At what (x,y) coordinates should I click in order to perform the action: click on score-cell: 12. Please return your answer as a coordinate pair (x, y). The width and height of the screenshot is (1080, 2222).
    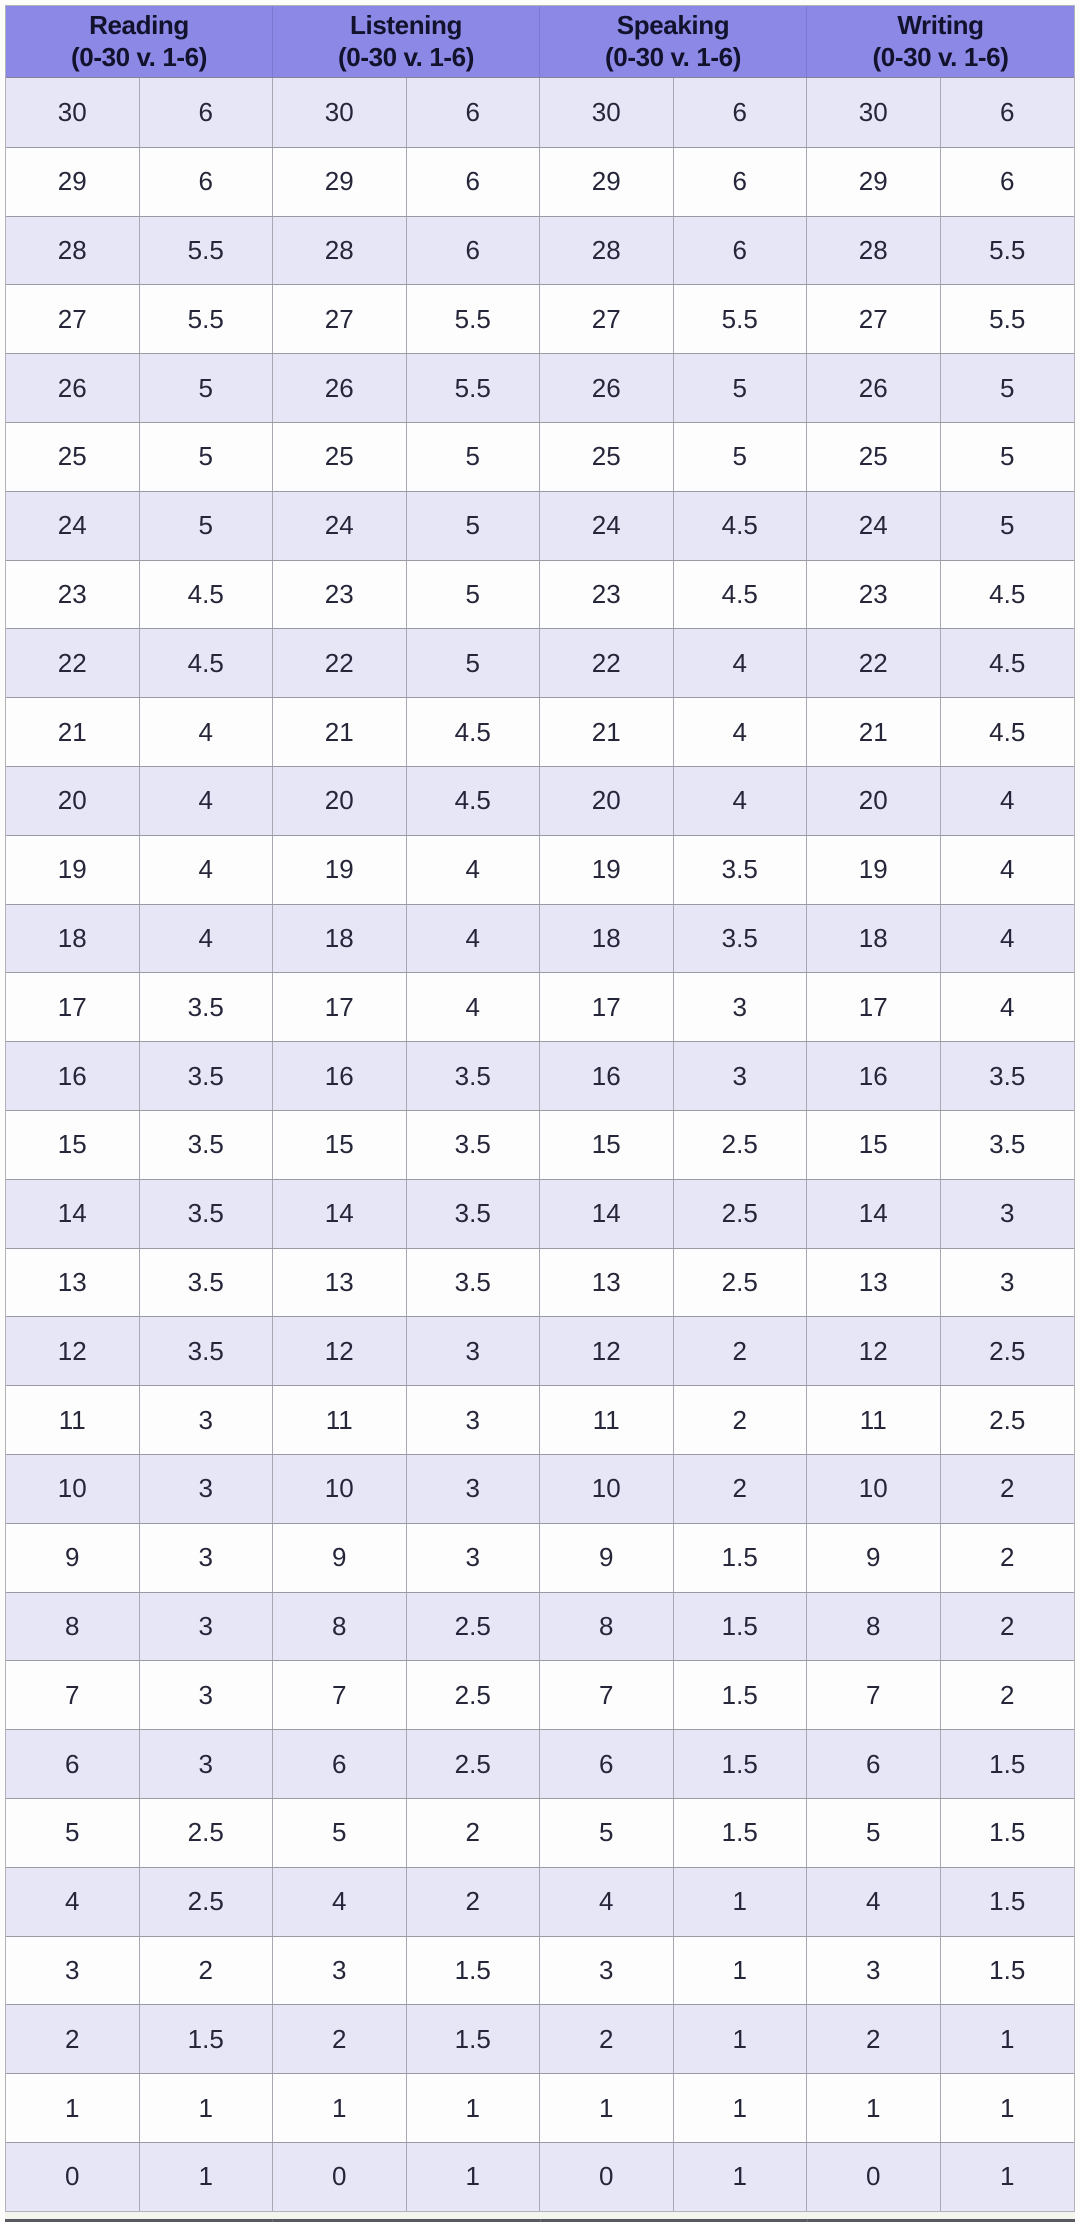
    Looking at the image, I should click on (73, 1351).